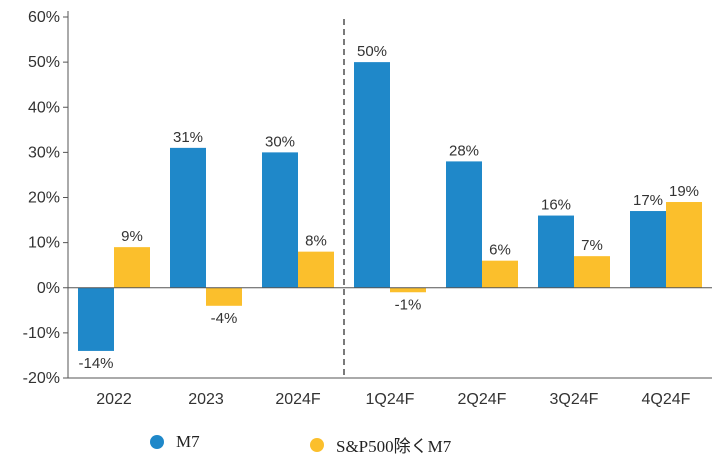  I want to click on x-tick-label: 1Q24F, so click(390, 399).